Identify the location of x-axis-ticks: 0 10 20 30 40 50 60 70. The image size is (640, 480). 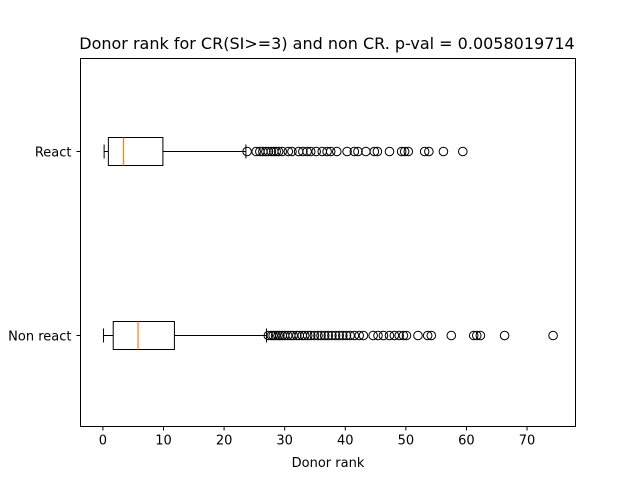
(317, 437).